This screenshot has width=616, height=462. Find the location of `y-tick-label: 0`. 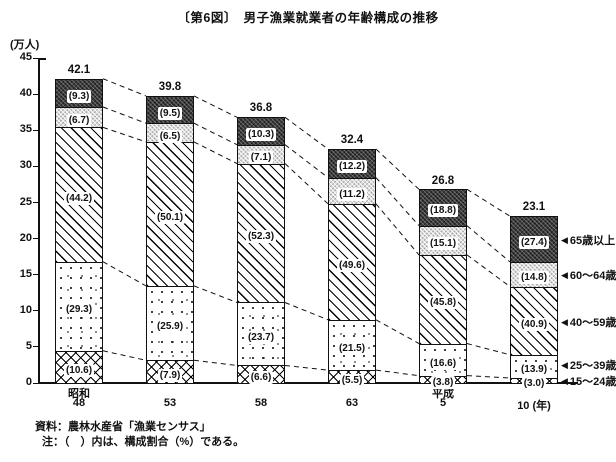

y-tick-label: 0 is located at coordinates (28, 382).